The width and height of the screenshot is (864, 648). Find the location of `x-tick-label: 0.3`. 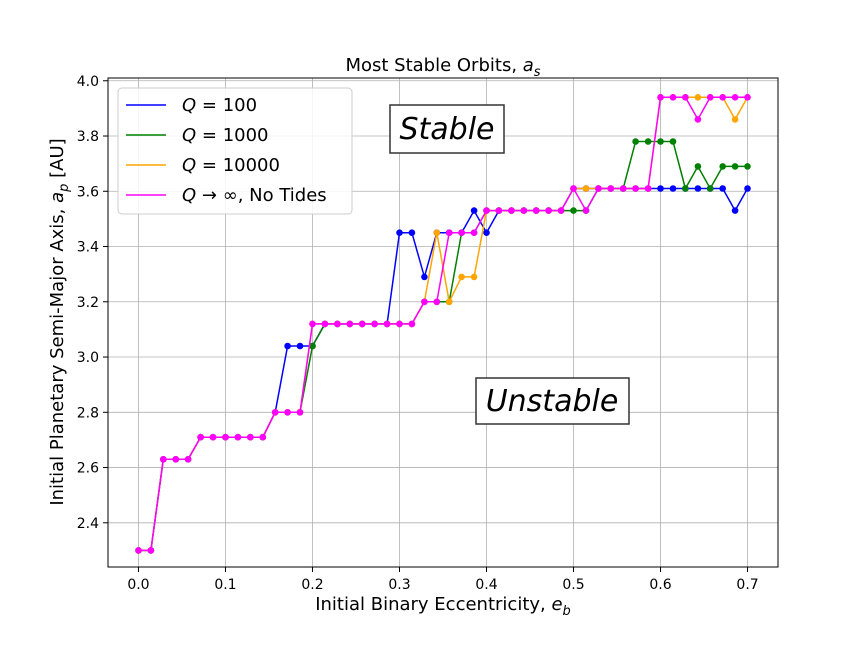

x-tick-label: 0.3 is located at coordinates (399, 585).